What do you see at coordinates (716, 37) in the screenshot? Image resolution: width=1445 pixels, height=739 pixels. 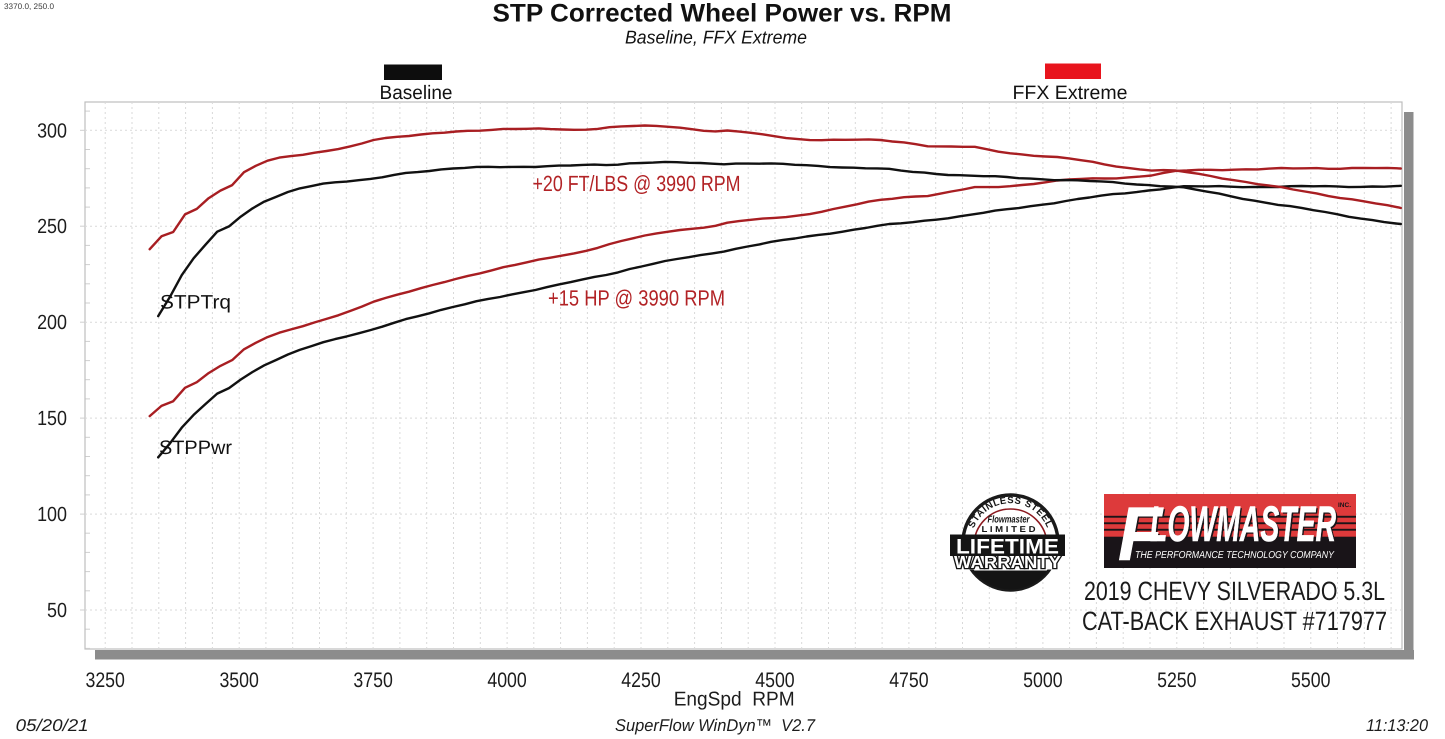 I see `svg-text: Baseline, FFX Extreme` at bounding box center [716, 37].